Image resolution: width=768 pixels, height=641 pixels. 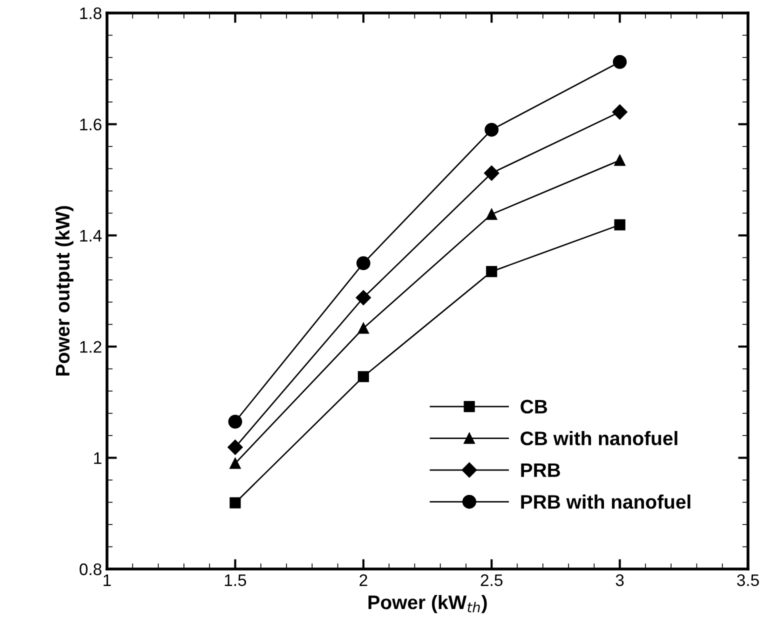 What do you see at coordinates (91, 13) in the screenshot?
I see `y-tick-label: 1.8` at bounding box center [91, 13].